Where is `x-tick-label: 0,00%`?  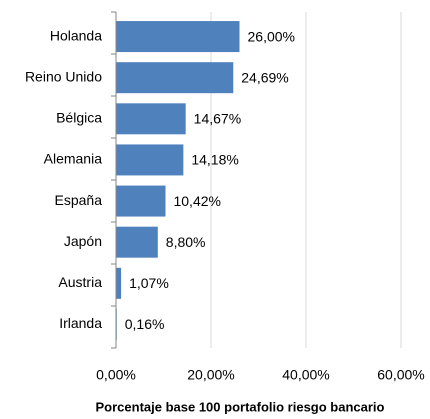 x-tick-label: 0,00% is located at coordinates (116, 375).